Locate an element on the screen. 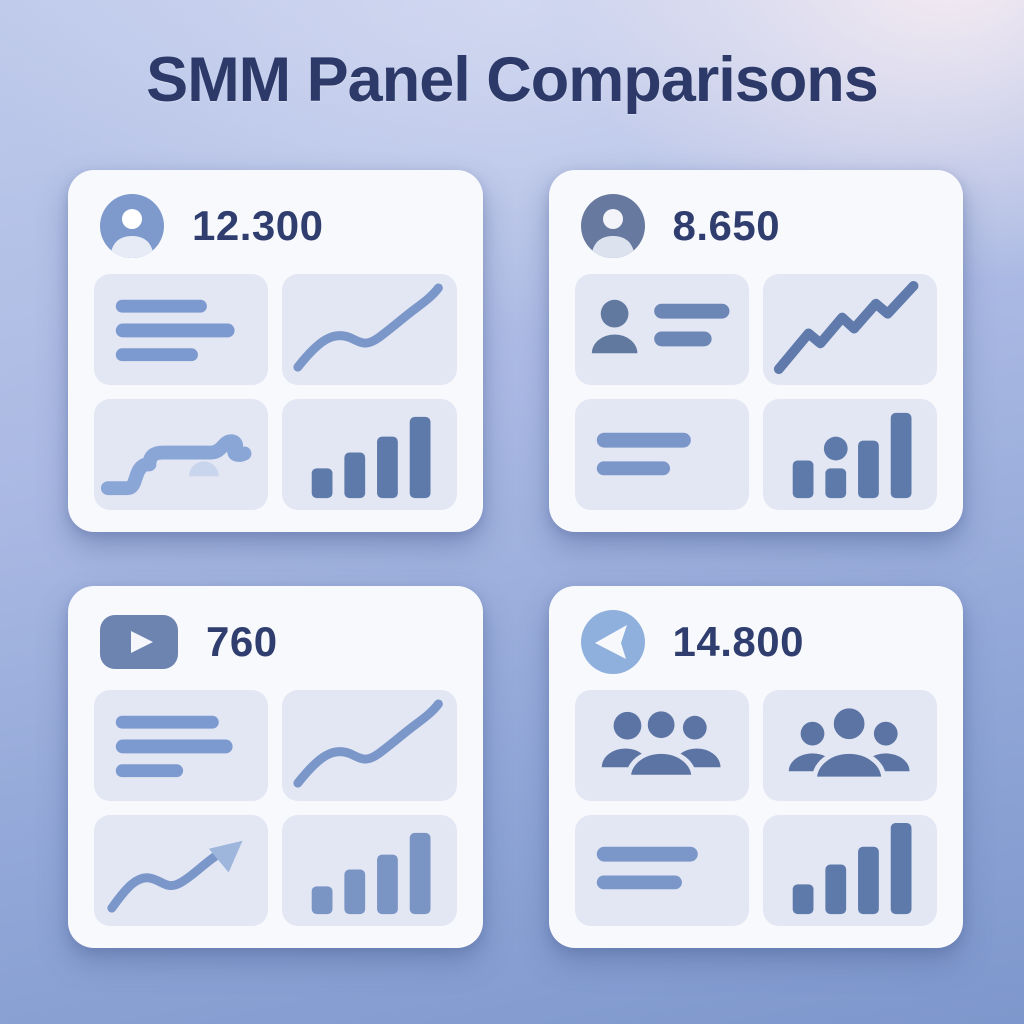 The width and height of the screenshot is (1024, 1024). trend-arrow-graphic is located at coordinates (181, 870).